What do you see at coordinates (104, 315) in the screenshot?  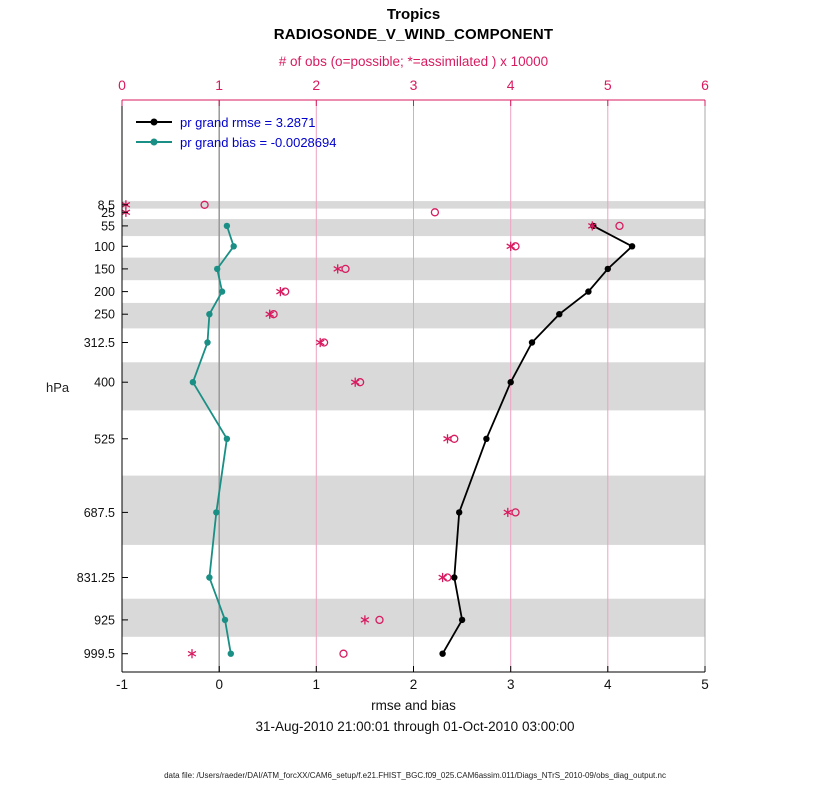 I see `svg-text: 250` at bounding box center [104, 315].